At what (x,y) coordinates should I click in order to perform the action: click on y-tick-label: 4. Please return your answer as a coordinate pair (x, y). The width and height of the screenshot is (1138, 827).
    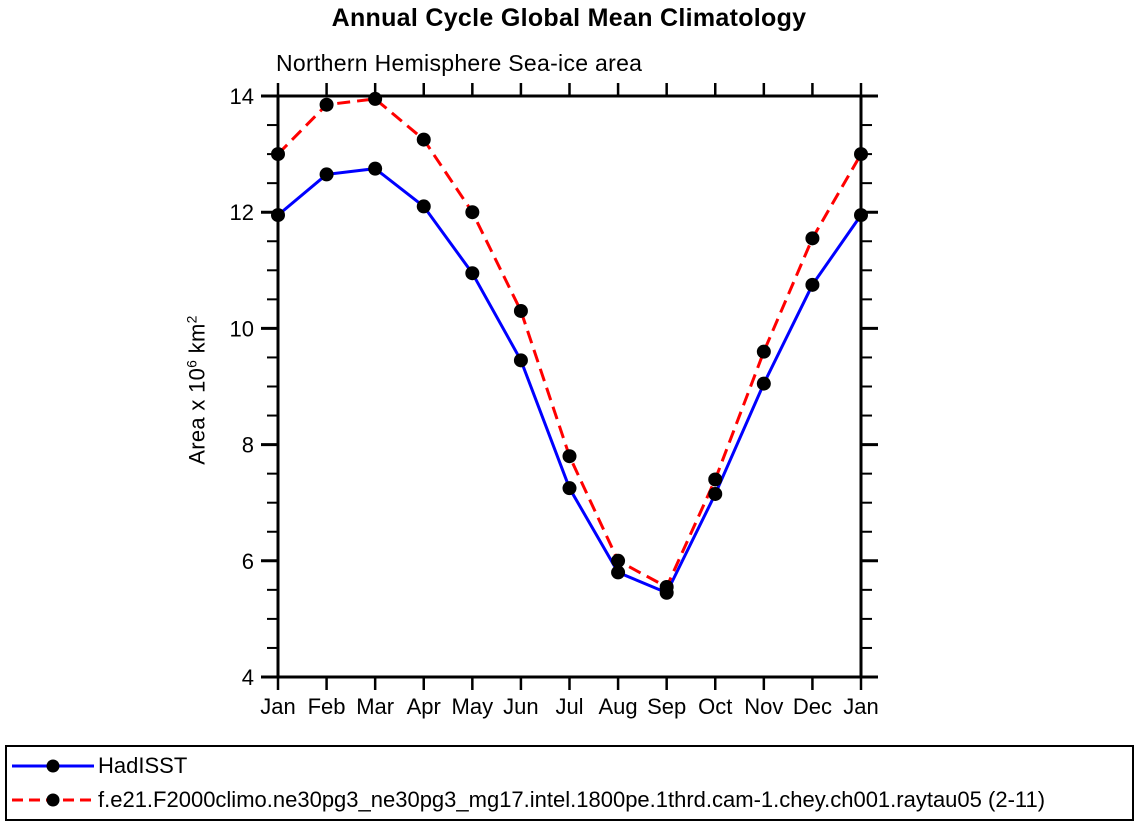
    Looking at the image, I should click on (248, 677).